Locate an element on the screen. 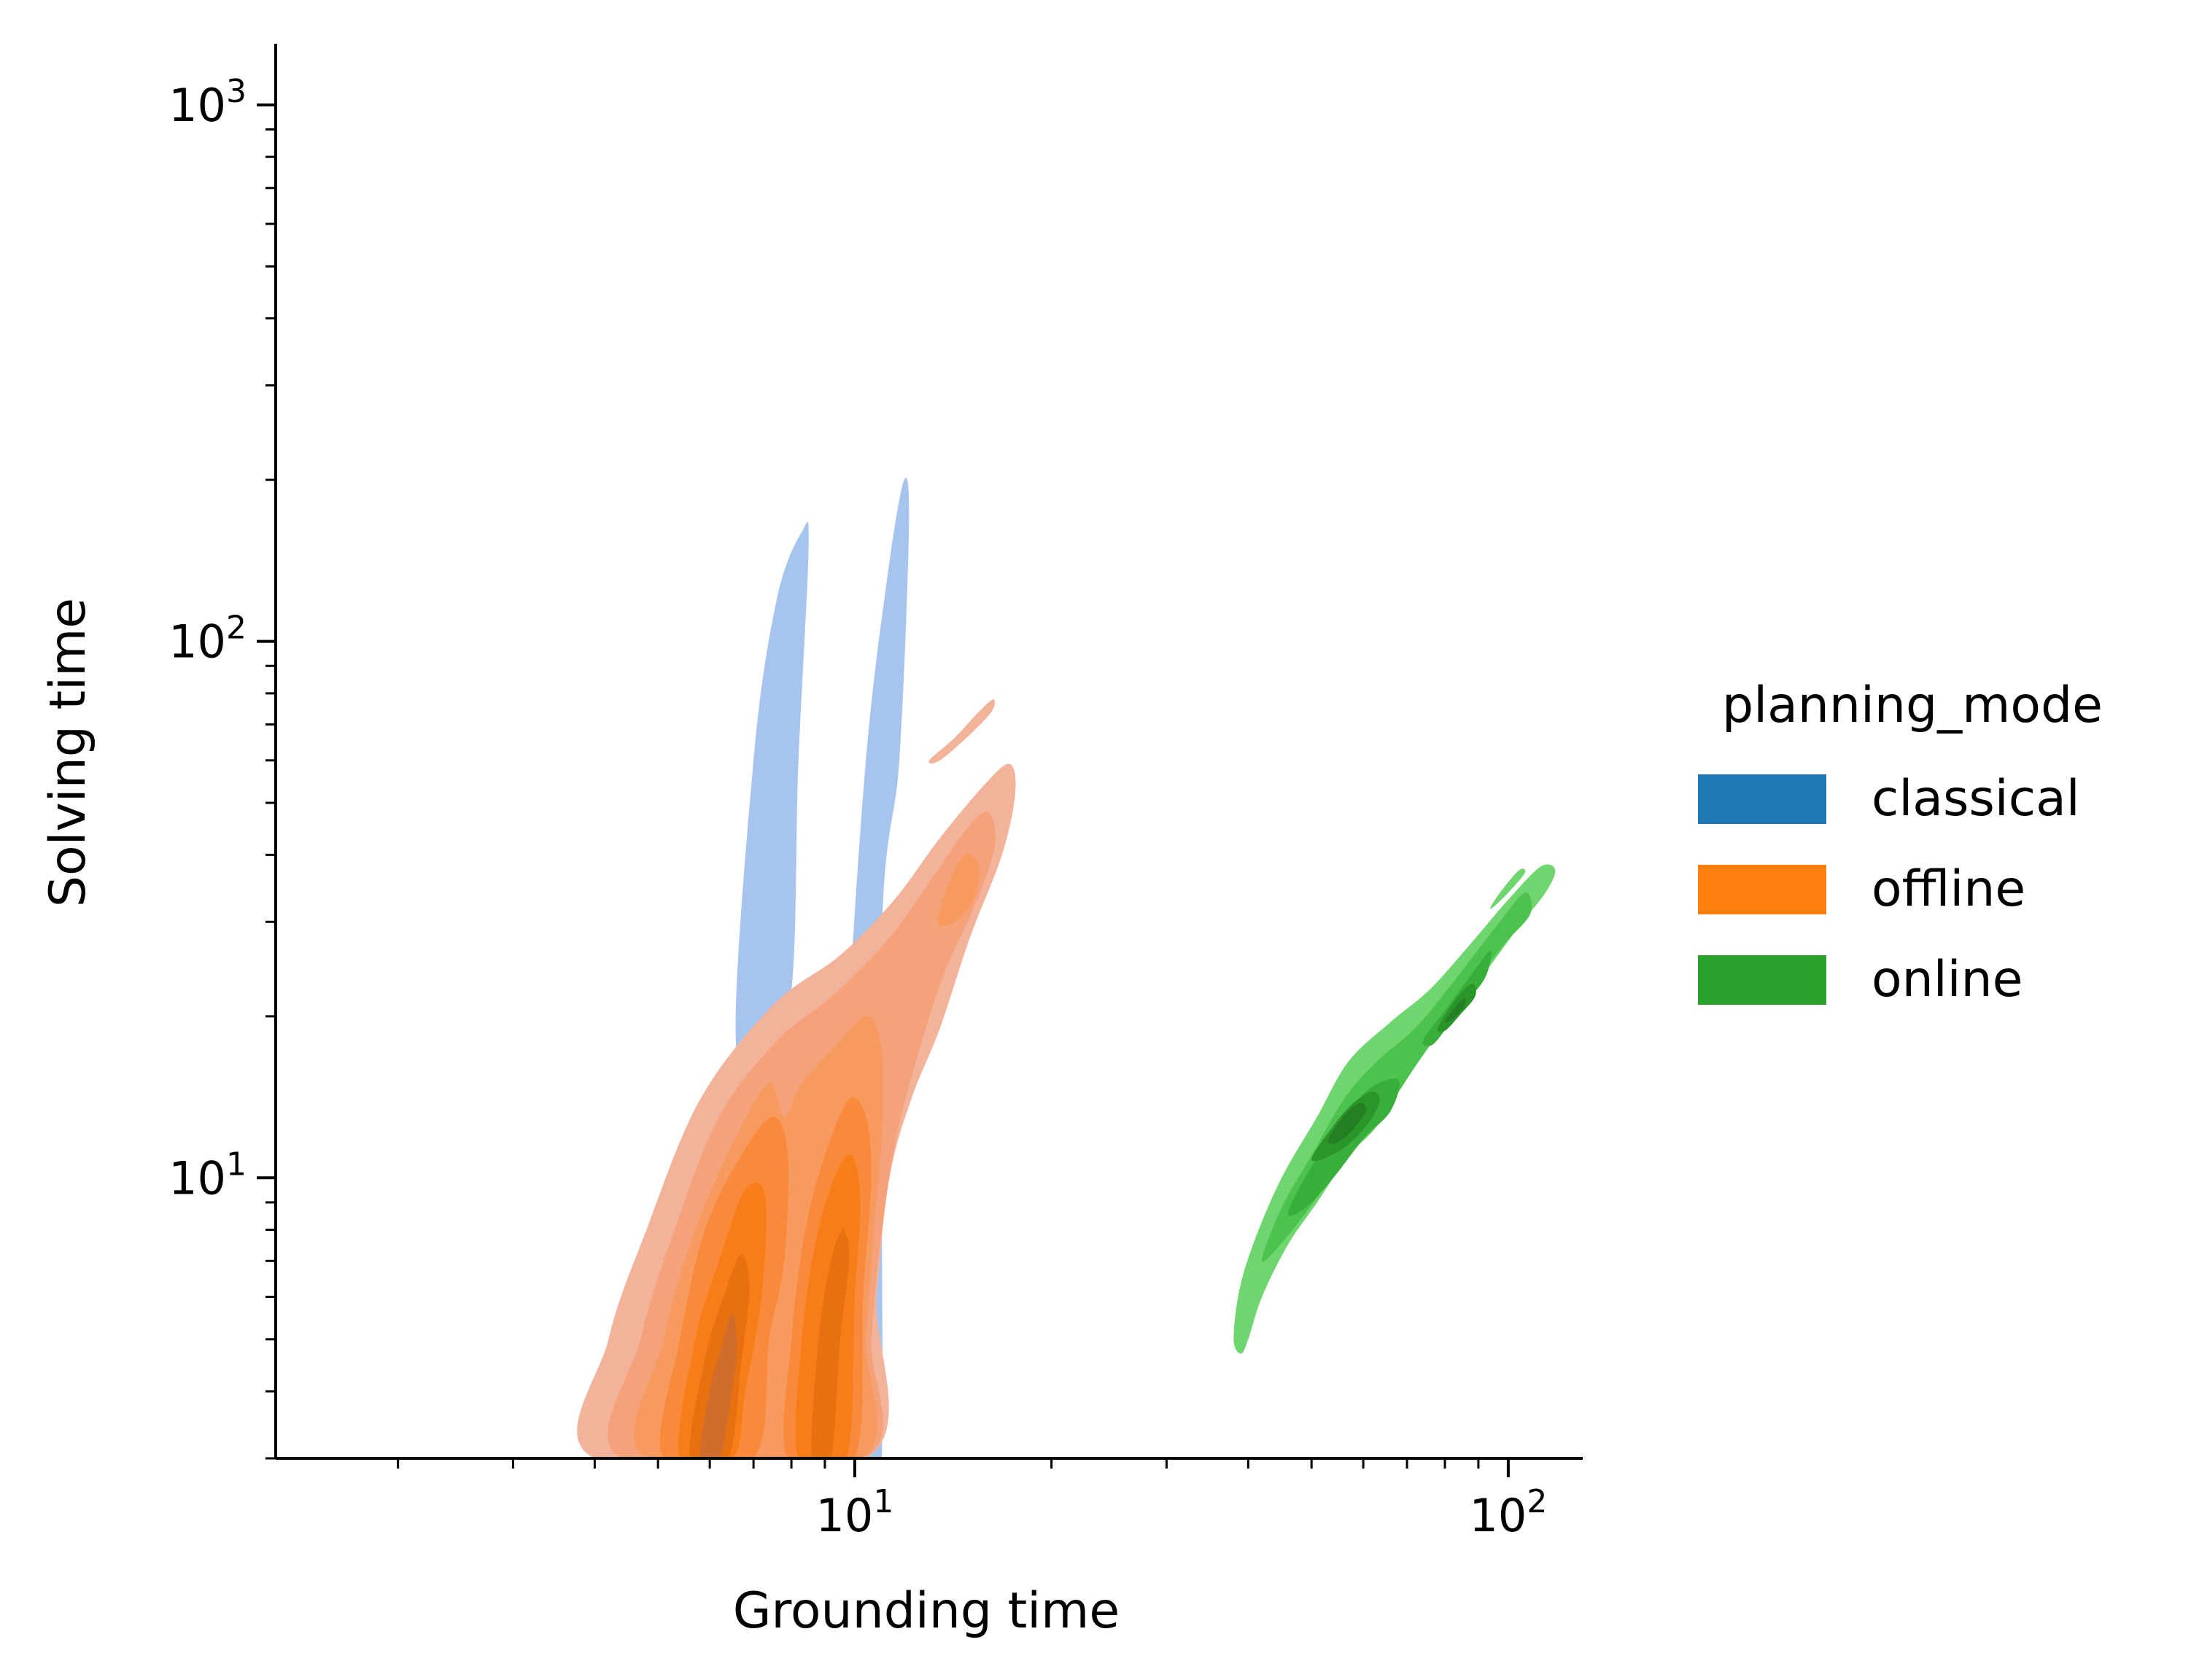 The width and height of the screenshot is (2191, 1680). x-tick-label: 102 is located at coordinates (1508, 1512).